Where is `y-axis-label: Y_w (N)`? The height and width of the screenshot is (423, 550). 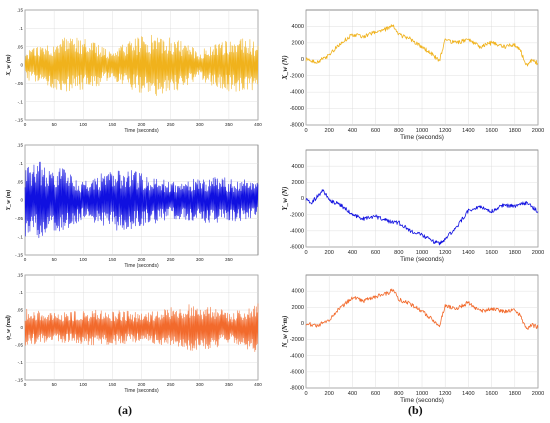
y-axis-label: Y_w (N) is located at coordinates (285, 199).